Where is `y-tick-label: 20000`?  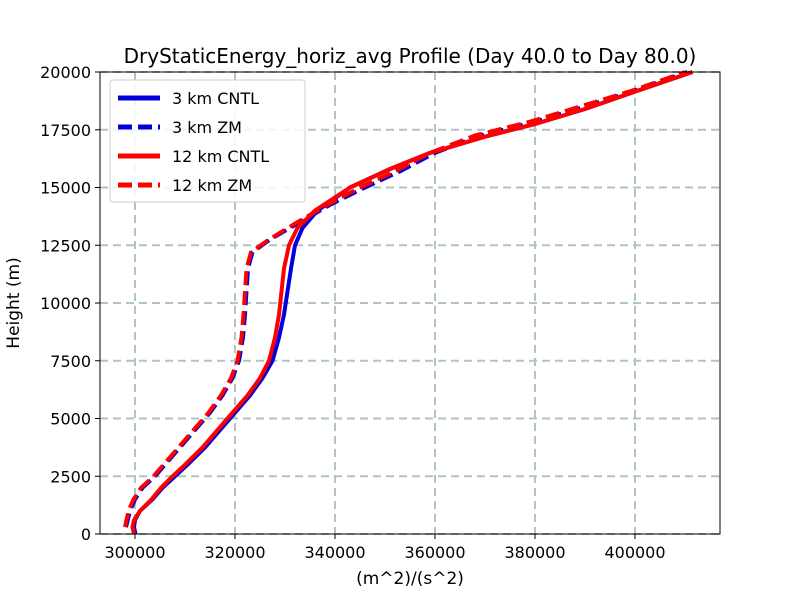 y-tick-label: 20000 is located at coordinates (65, 72).